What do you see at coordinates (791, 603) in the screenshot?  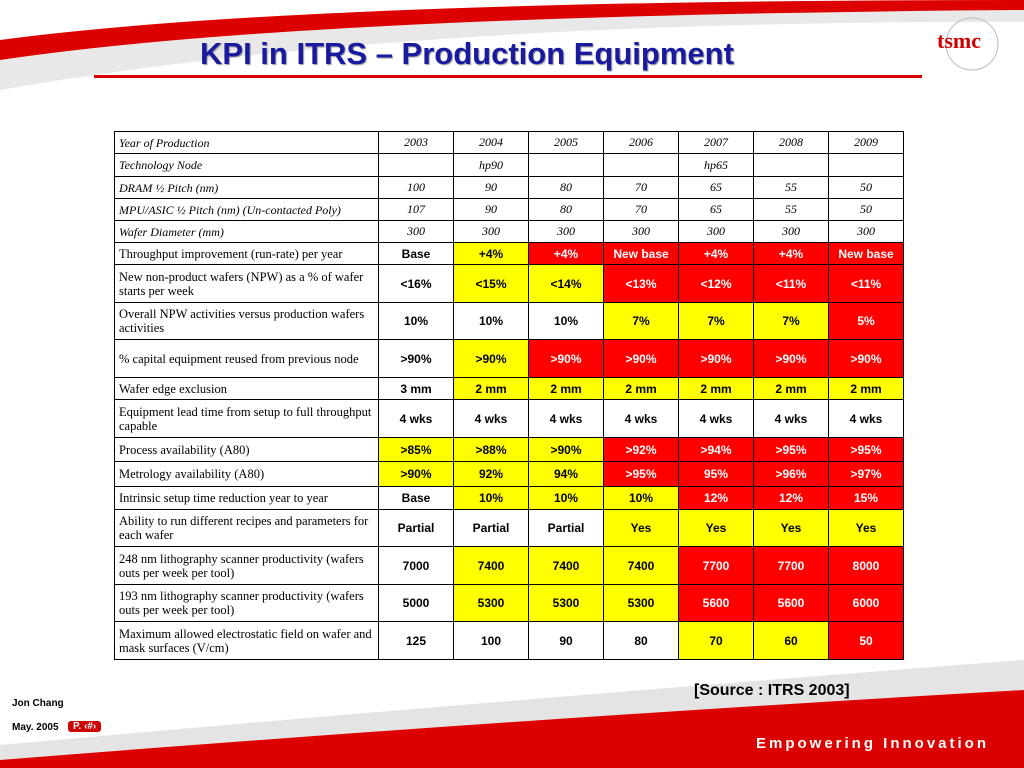 I see `table-cell: 5600` at bounding box center [791, 603].